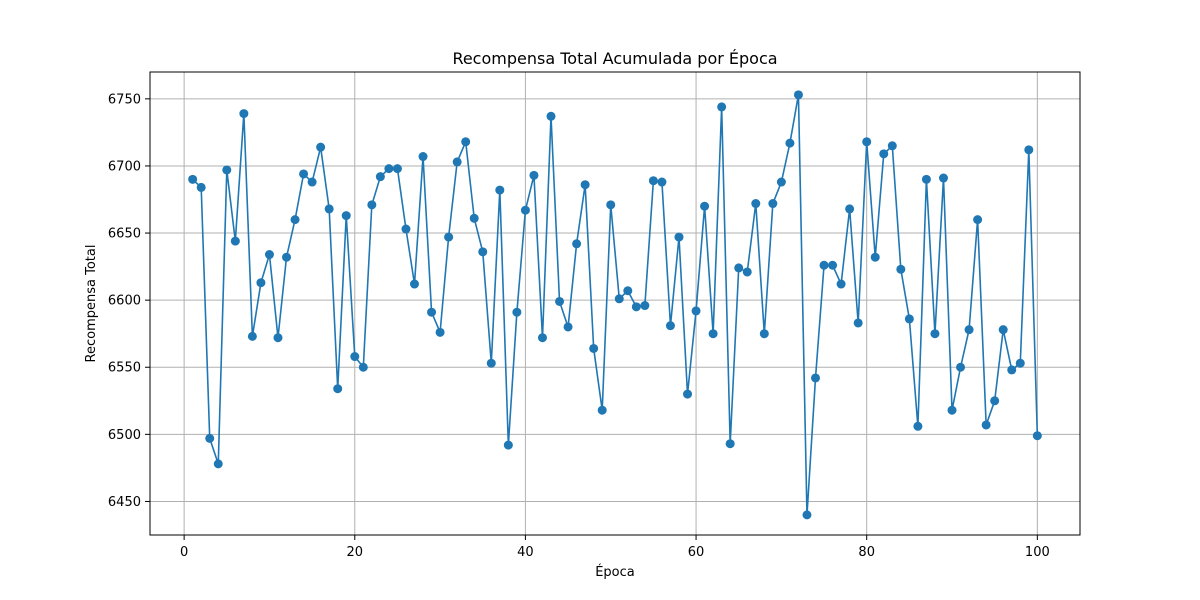 This screenshot has height=600, width=1200. What do you see at coordinates (124, 234) in the screenshot?
I see `y-tick-label: 6650` at bounding box center [124, 234].